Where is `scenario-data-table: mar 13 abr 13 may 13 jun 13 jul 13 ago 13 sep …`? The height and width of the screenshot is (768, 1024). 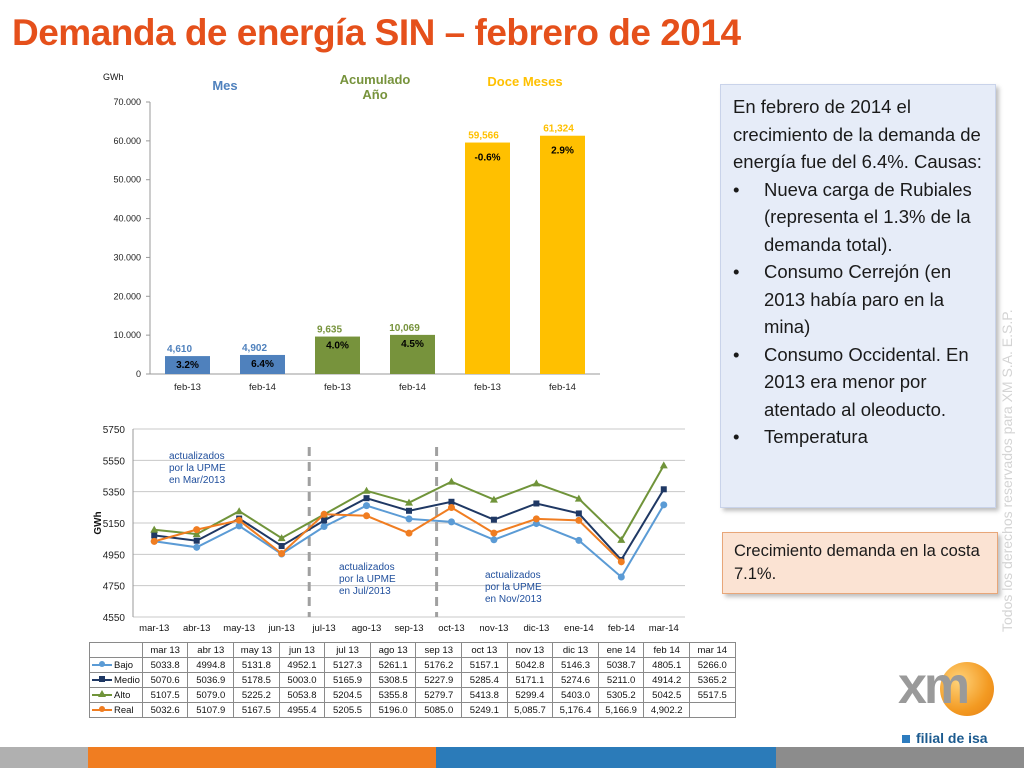
scenario-data-table: mar 13 abr 13 may 13 jun 13 jul 13 ago 13 sep … is located at coordinates (412, 680).